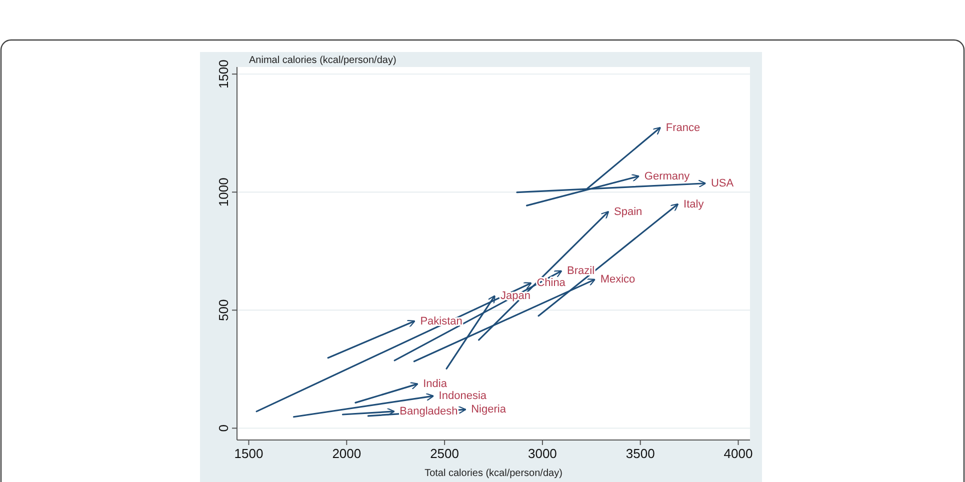 This screenshot has width=965, height=482. I want to click on y-tick-label: 500, so click(223, 310).